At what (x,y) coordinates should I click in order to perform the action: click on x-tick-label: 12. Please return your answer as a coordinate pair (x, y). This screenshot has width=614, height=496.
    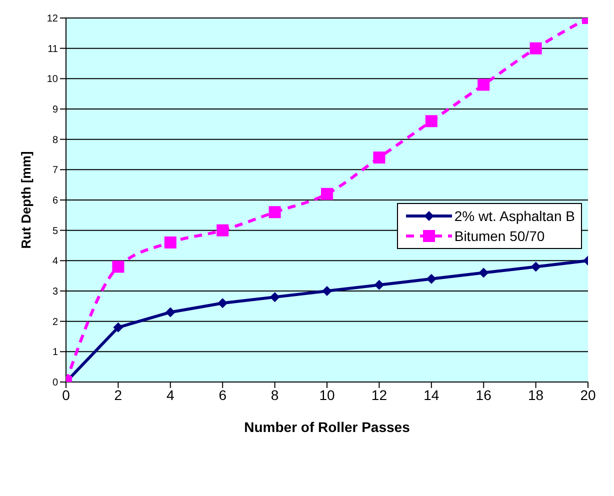
    Looking at the image, I should click on (379, 394).